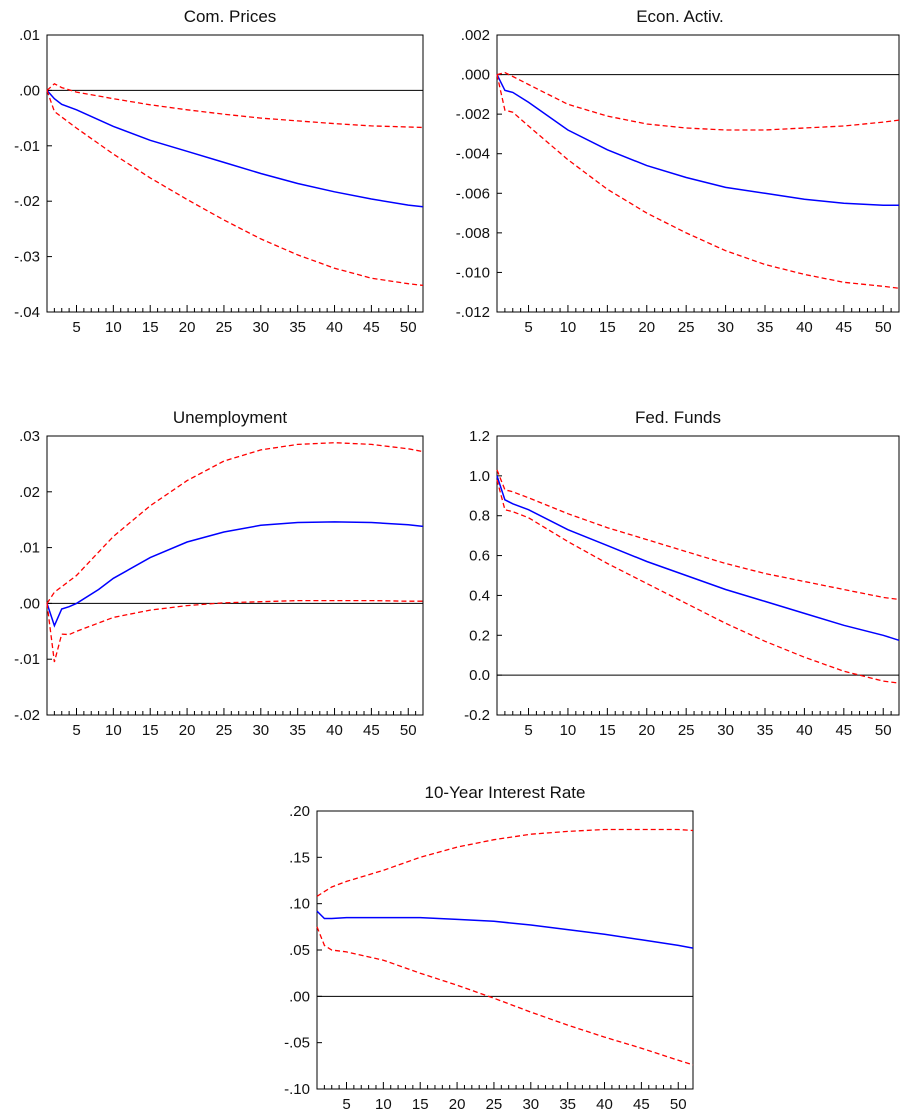 The image size is (901, 1120). I want to click on y-tick-label: 1.0, so click(479, 476).